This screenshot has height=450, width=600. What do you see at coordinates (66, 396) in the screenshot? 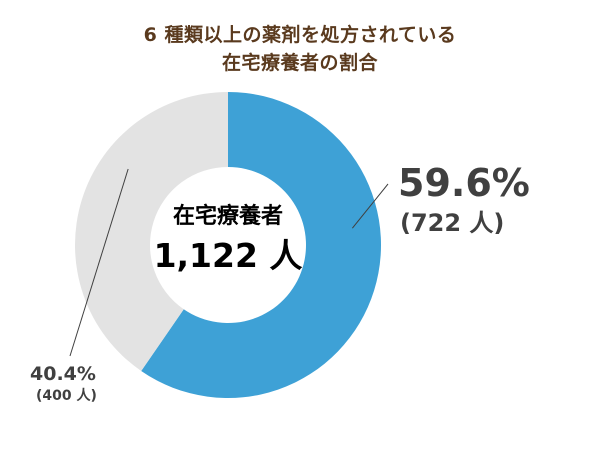
I see `slice-count-label: (400 人)` at bounding box center [66, 396].